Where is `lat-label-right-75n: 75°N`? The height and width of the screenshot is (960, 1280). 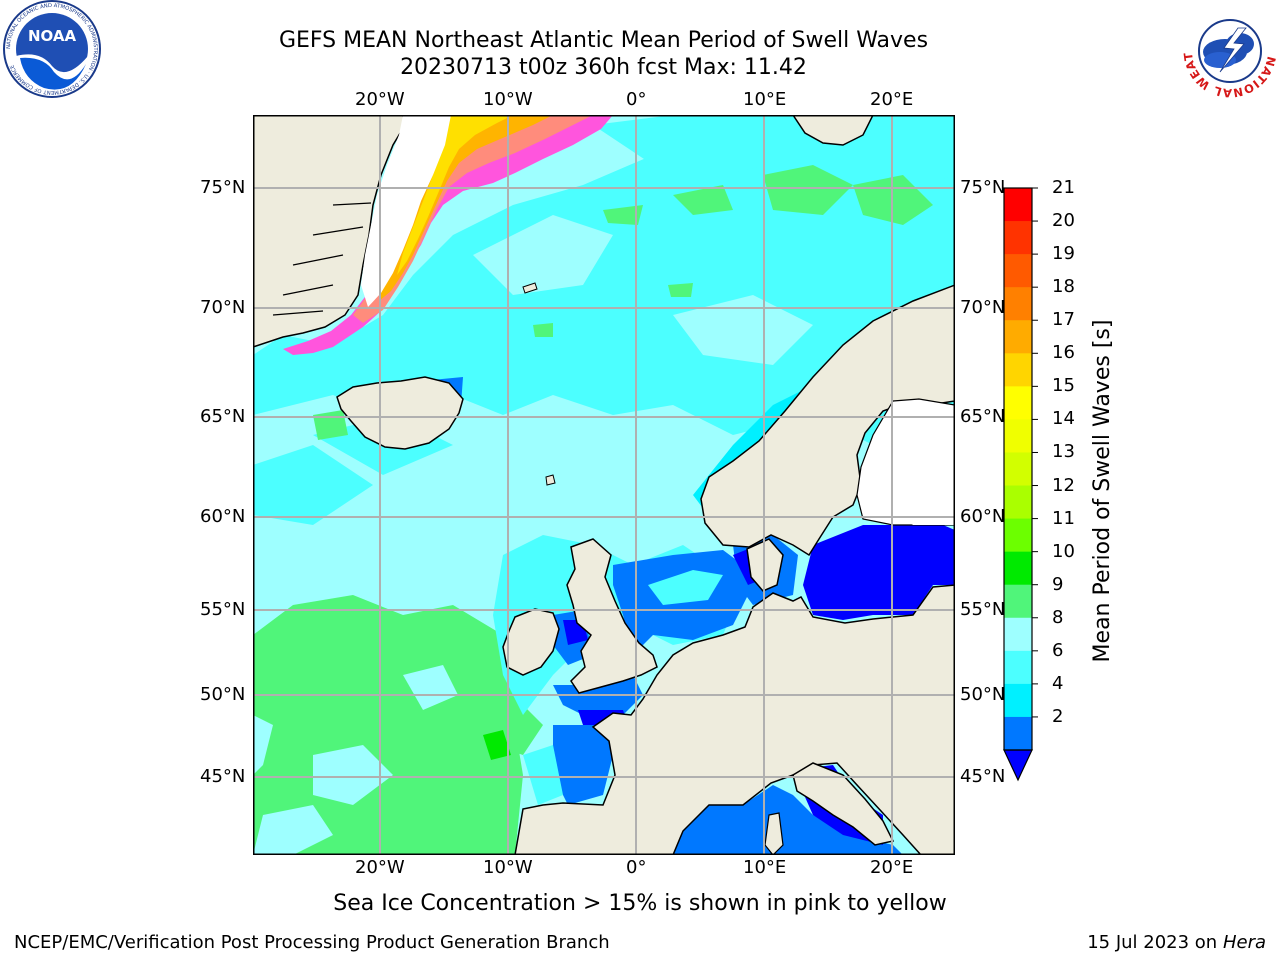
lat-label-right-75n: 75°N is located at coordinates (983, 187).